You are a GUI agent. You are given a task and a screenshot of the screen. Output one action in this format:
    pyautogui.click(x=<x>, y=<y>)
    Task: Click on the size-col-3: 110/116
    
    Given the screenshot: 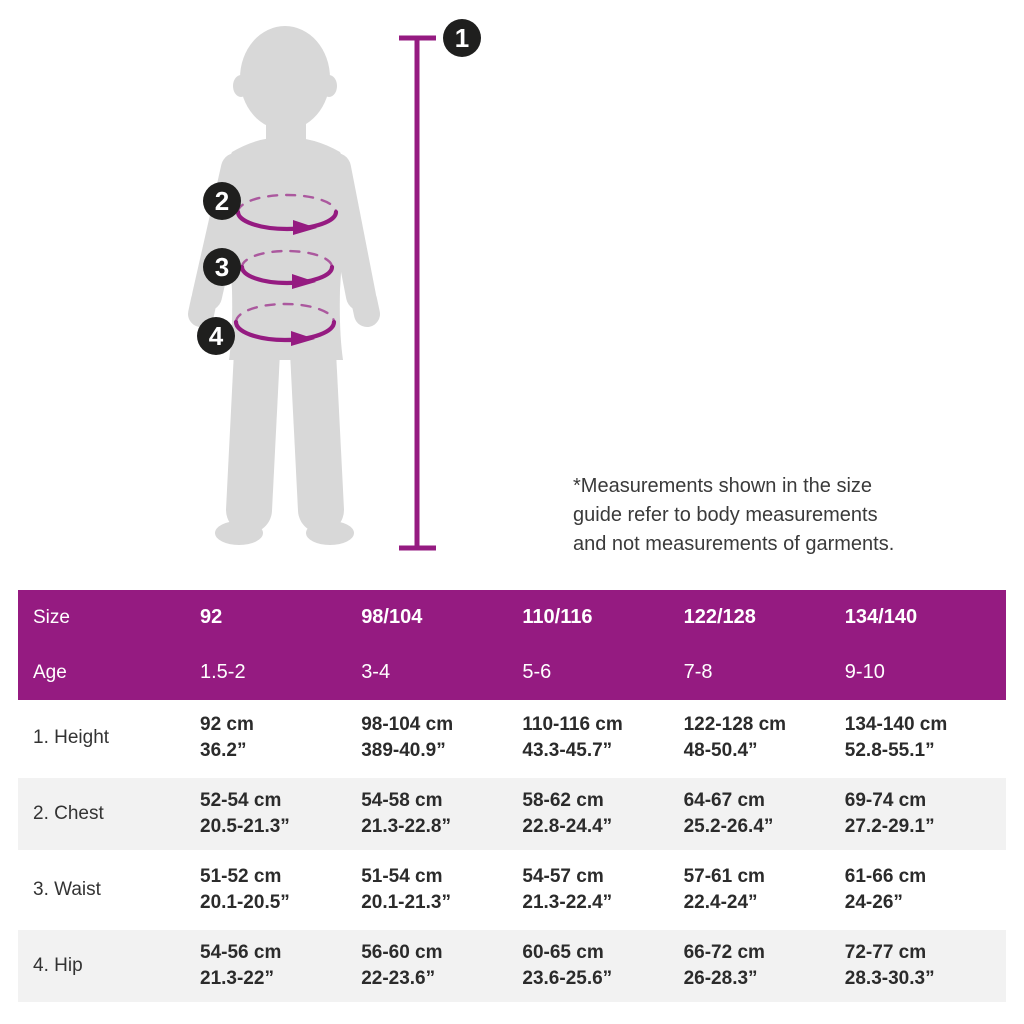 What is the action you would take?
    pyautogui.click(x=557, y=617)
    